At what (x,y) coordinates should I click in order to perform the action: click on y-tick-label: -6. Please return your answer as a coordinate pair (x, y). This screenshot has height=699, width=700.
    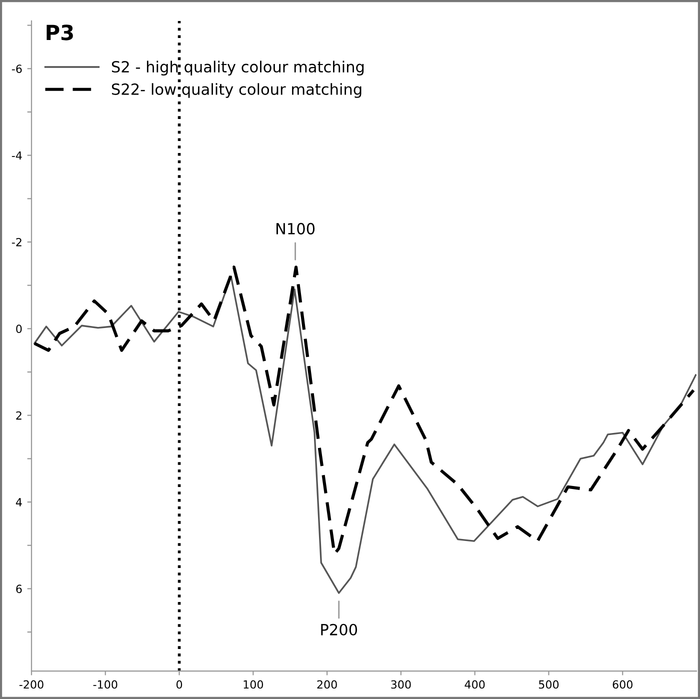
    Looking at the image, I should click on (17, 69).